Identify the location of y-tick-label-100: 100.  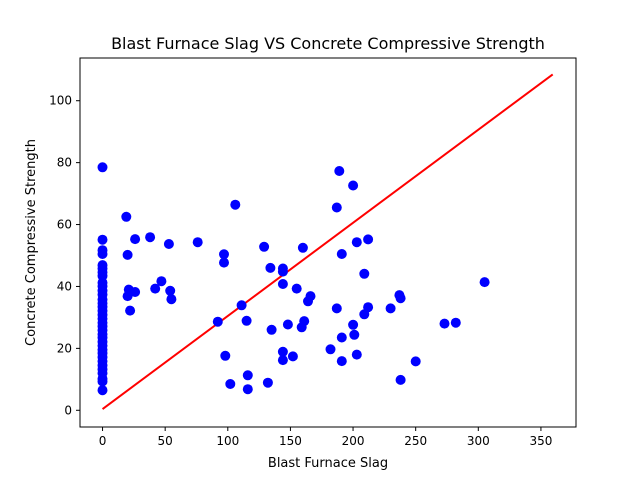
(60, 101).